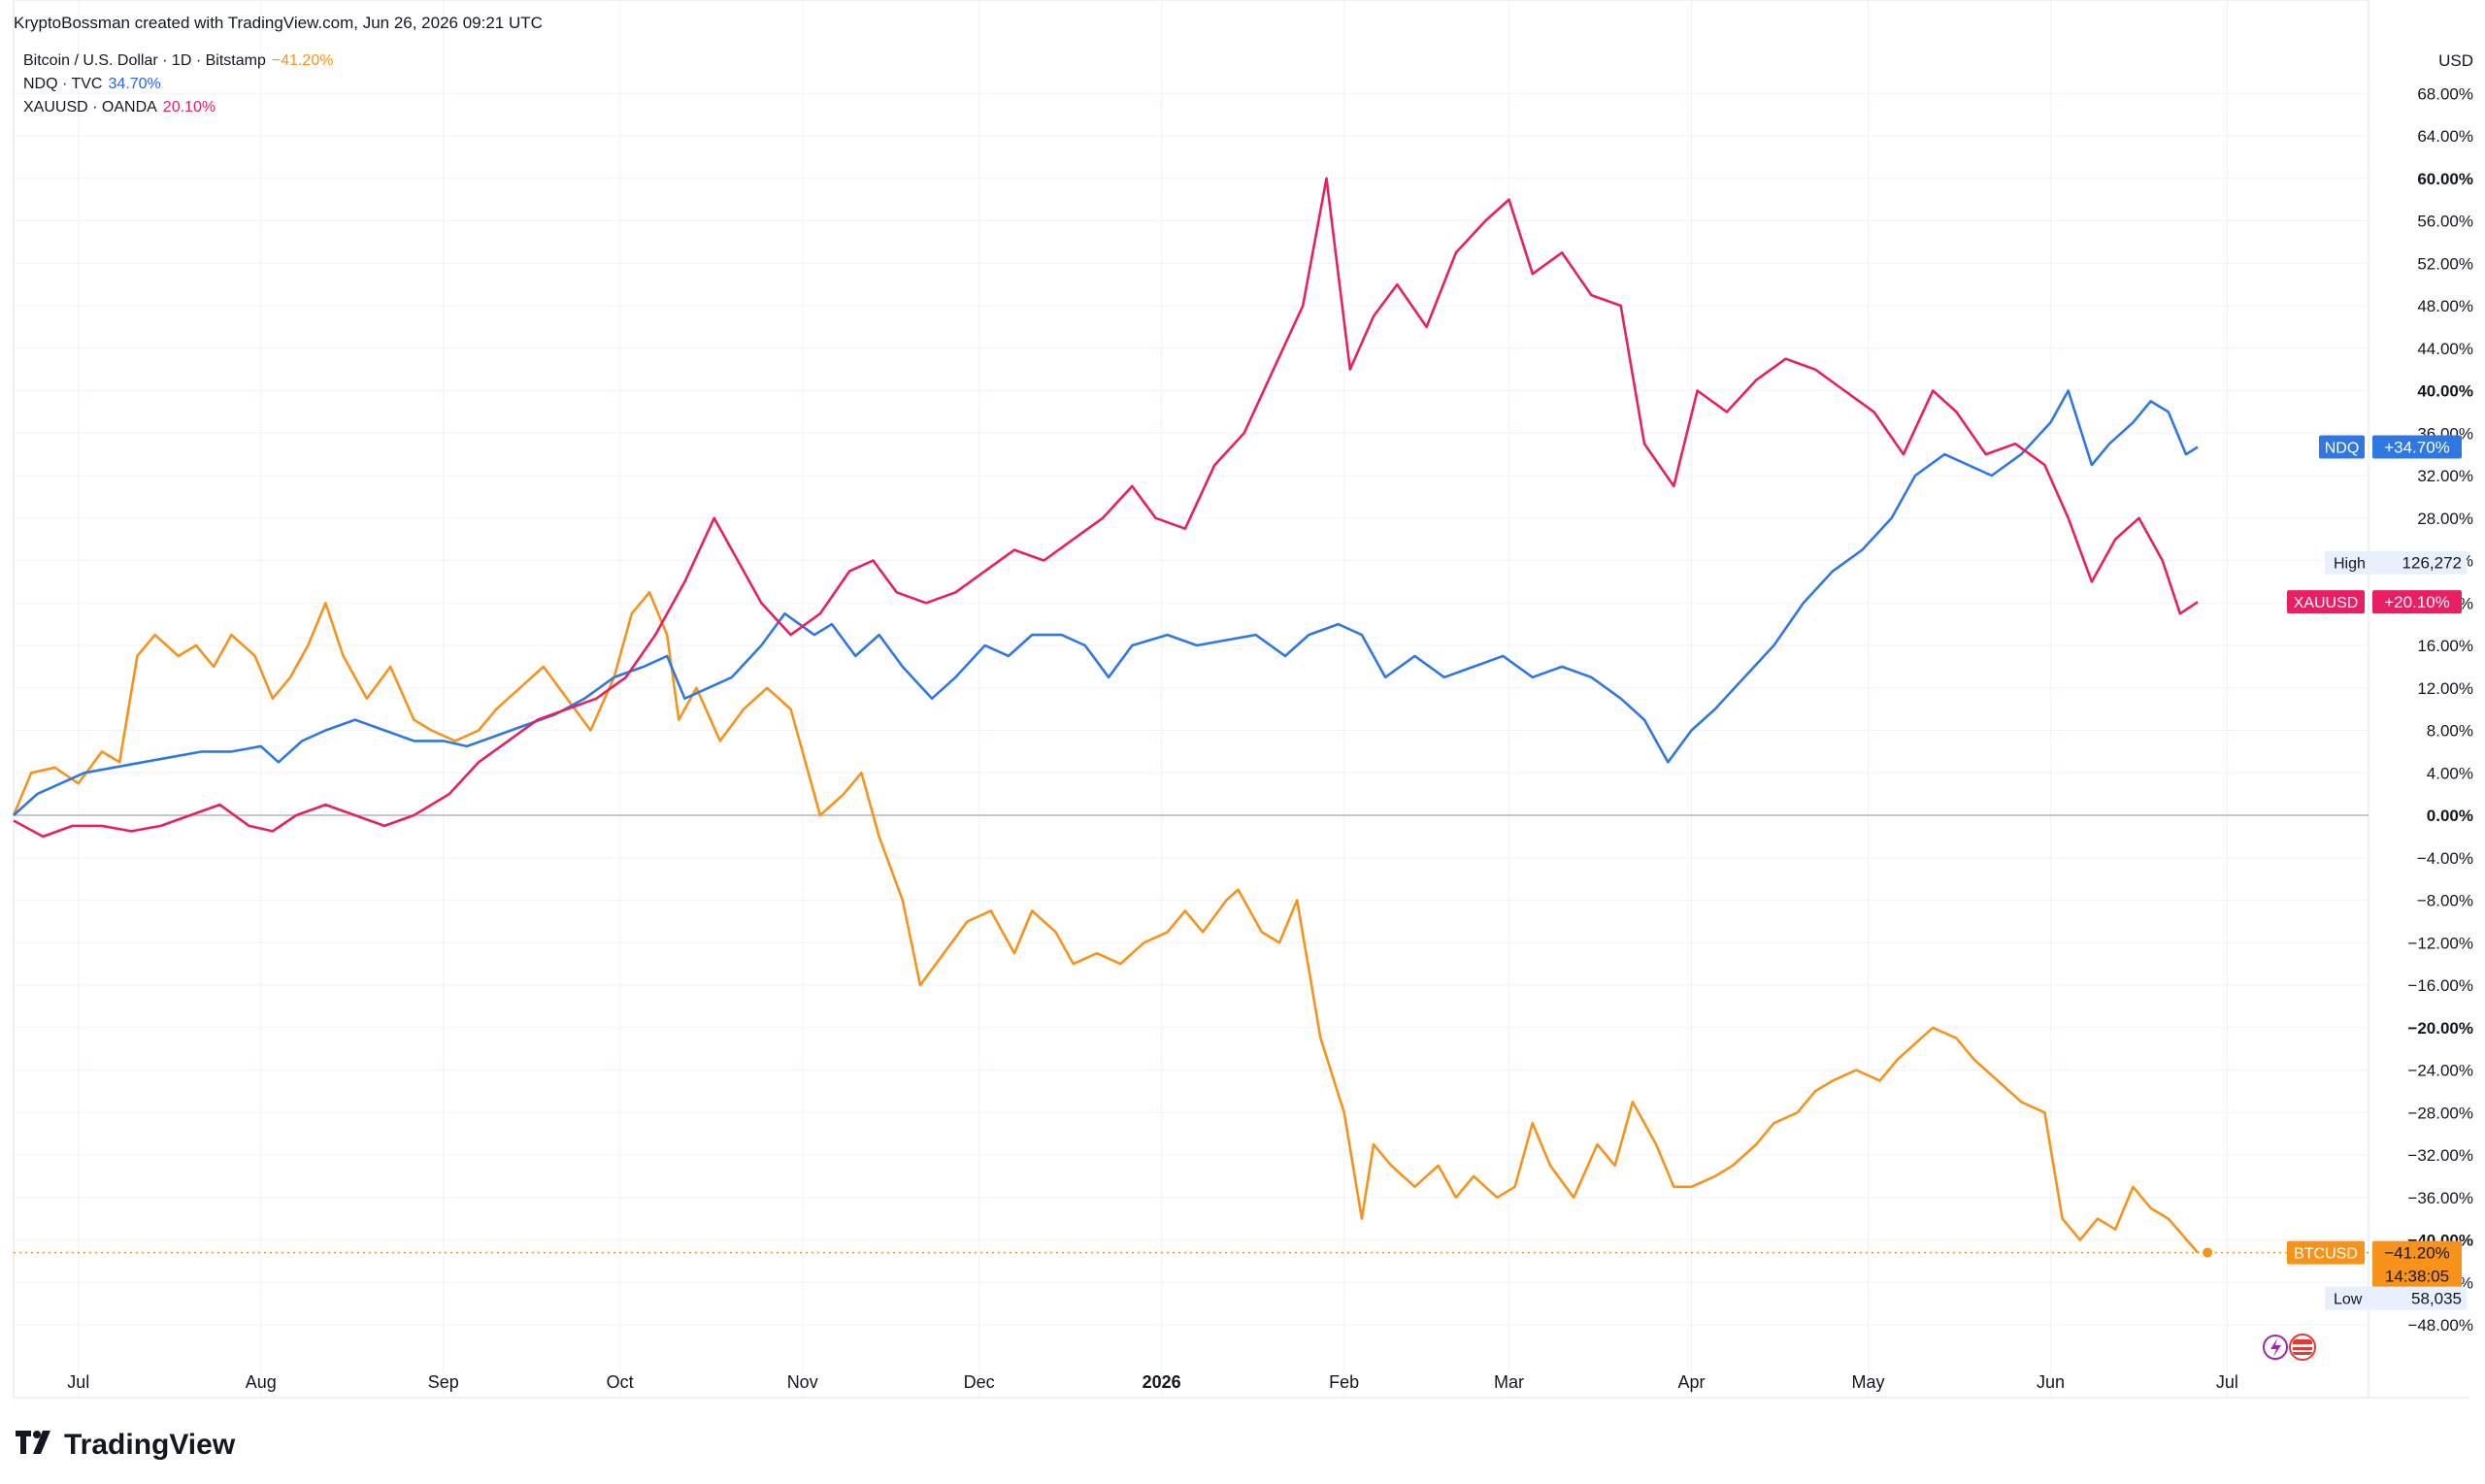 The width and height of the screenshot is (2485, 1484). I want to click on event-icons, so click(2290, 1347).